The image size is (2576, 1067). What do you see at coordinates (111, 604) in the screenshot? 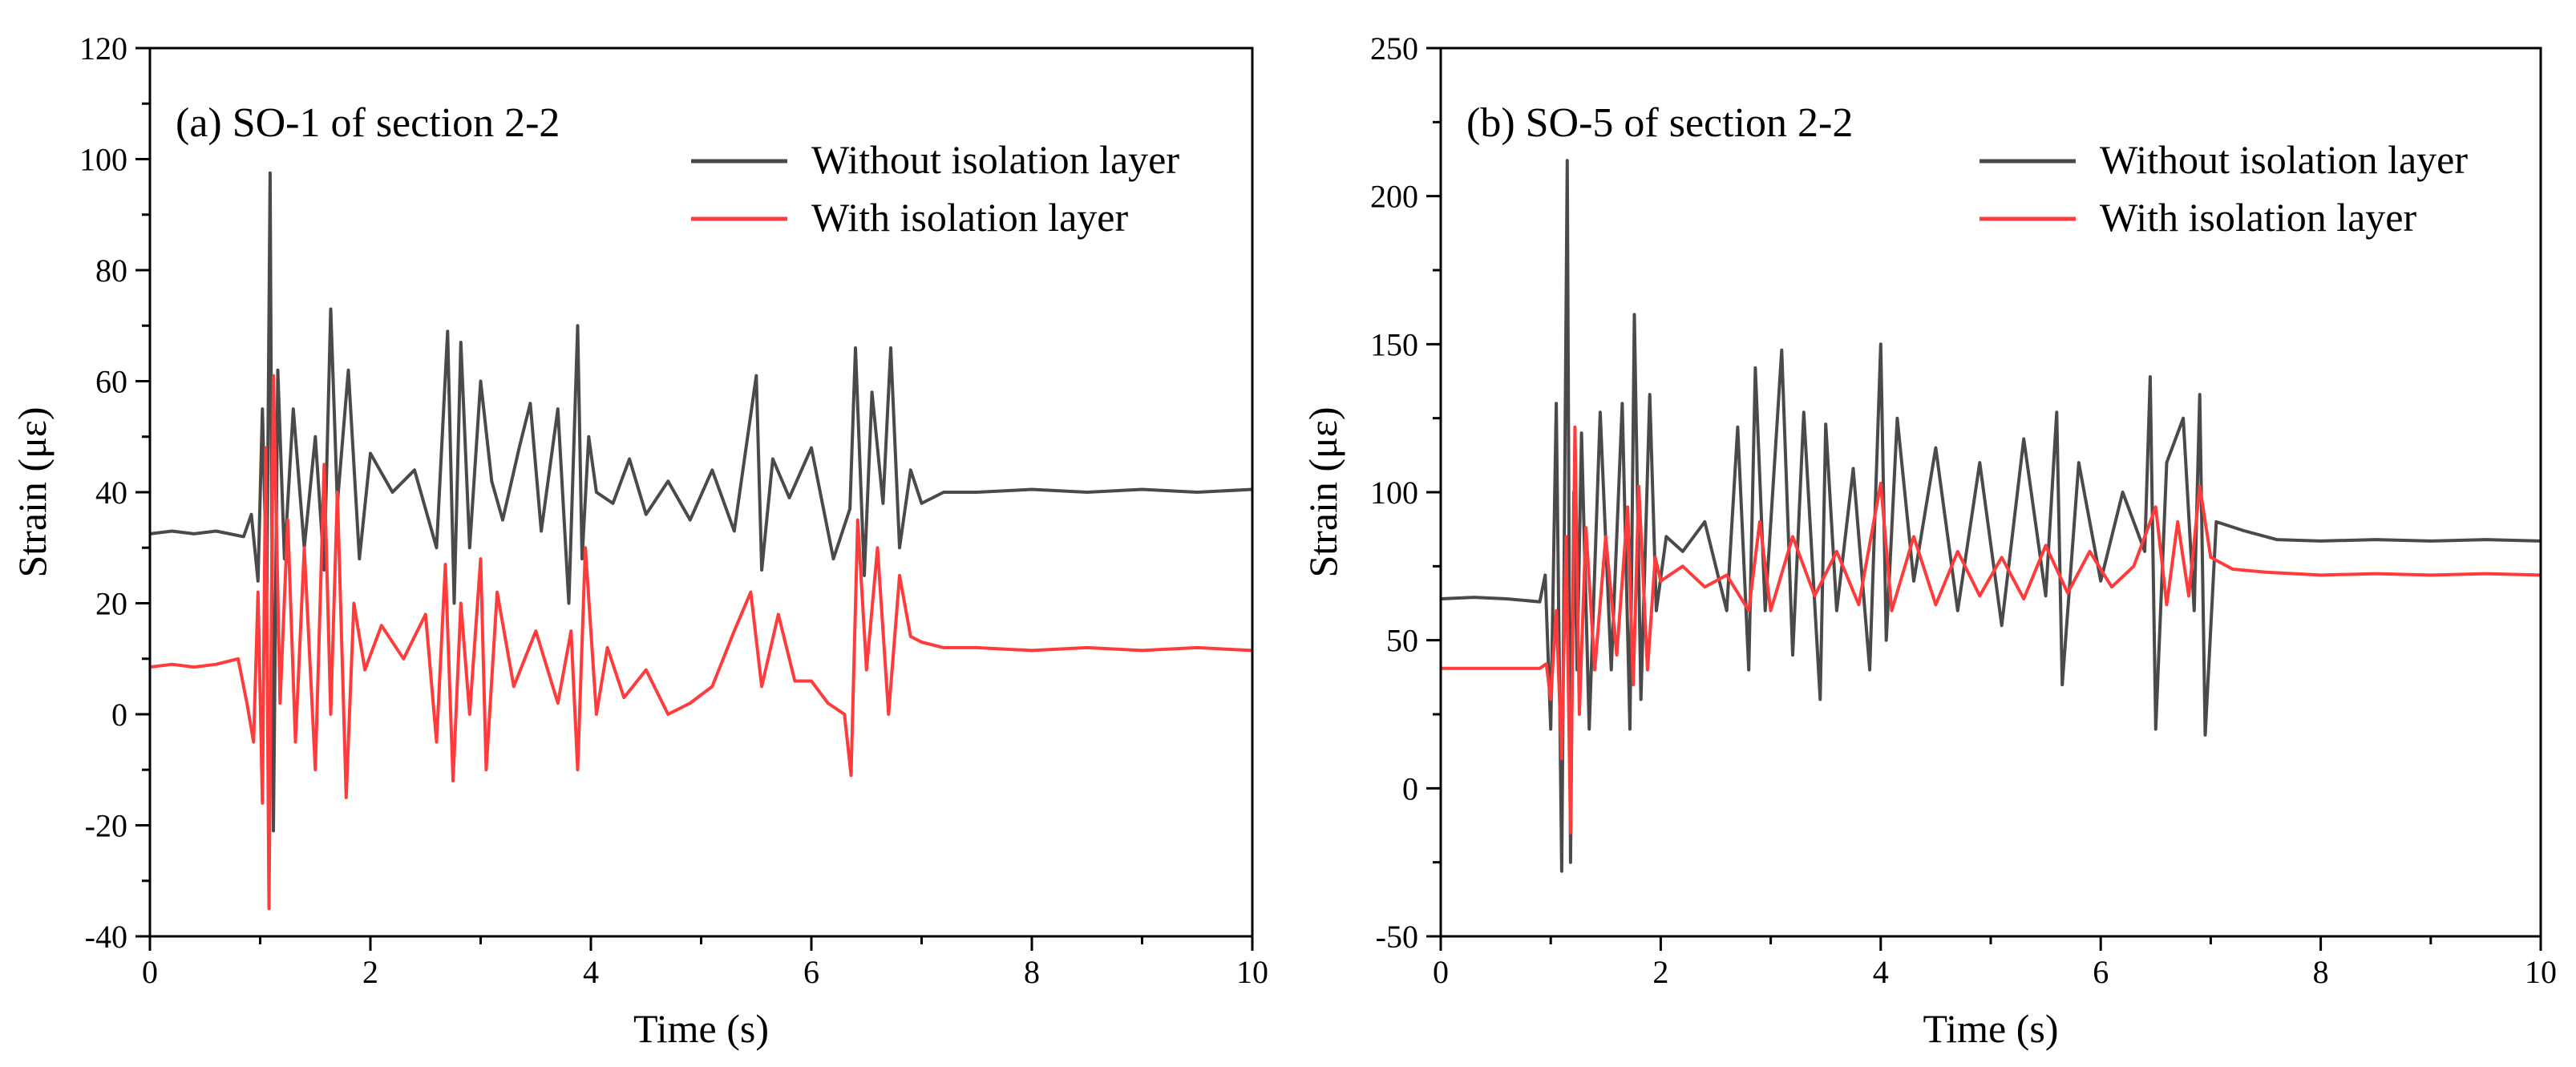
I see `y-tick-label: 20` at bounding box center [111, 604].